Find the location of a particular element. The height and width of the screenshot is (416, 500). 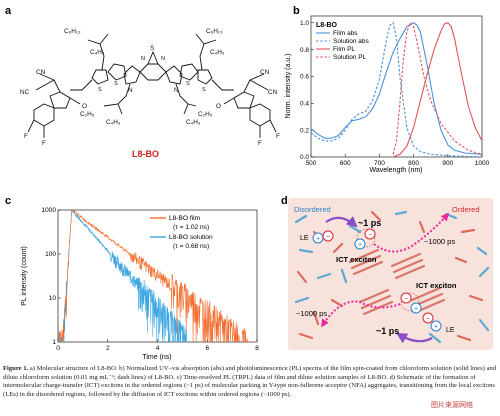

label-atom-s-left-outer: S is located at coordinates (100, 90).